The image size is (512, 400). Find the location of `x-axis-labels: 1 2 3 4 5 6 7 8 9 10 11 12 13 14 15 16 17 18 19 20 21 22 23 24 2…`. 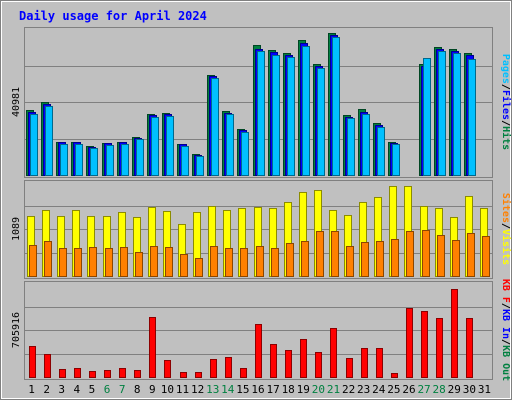

x-axis-labels: 1 2 3 4 5 6 7 8 9 10 11 12 13 14 15 16 17 18 19 20 21 22 23 24 2… is located at coordinates (259, 389).